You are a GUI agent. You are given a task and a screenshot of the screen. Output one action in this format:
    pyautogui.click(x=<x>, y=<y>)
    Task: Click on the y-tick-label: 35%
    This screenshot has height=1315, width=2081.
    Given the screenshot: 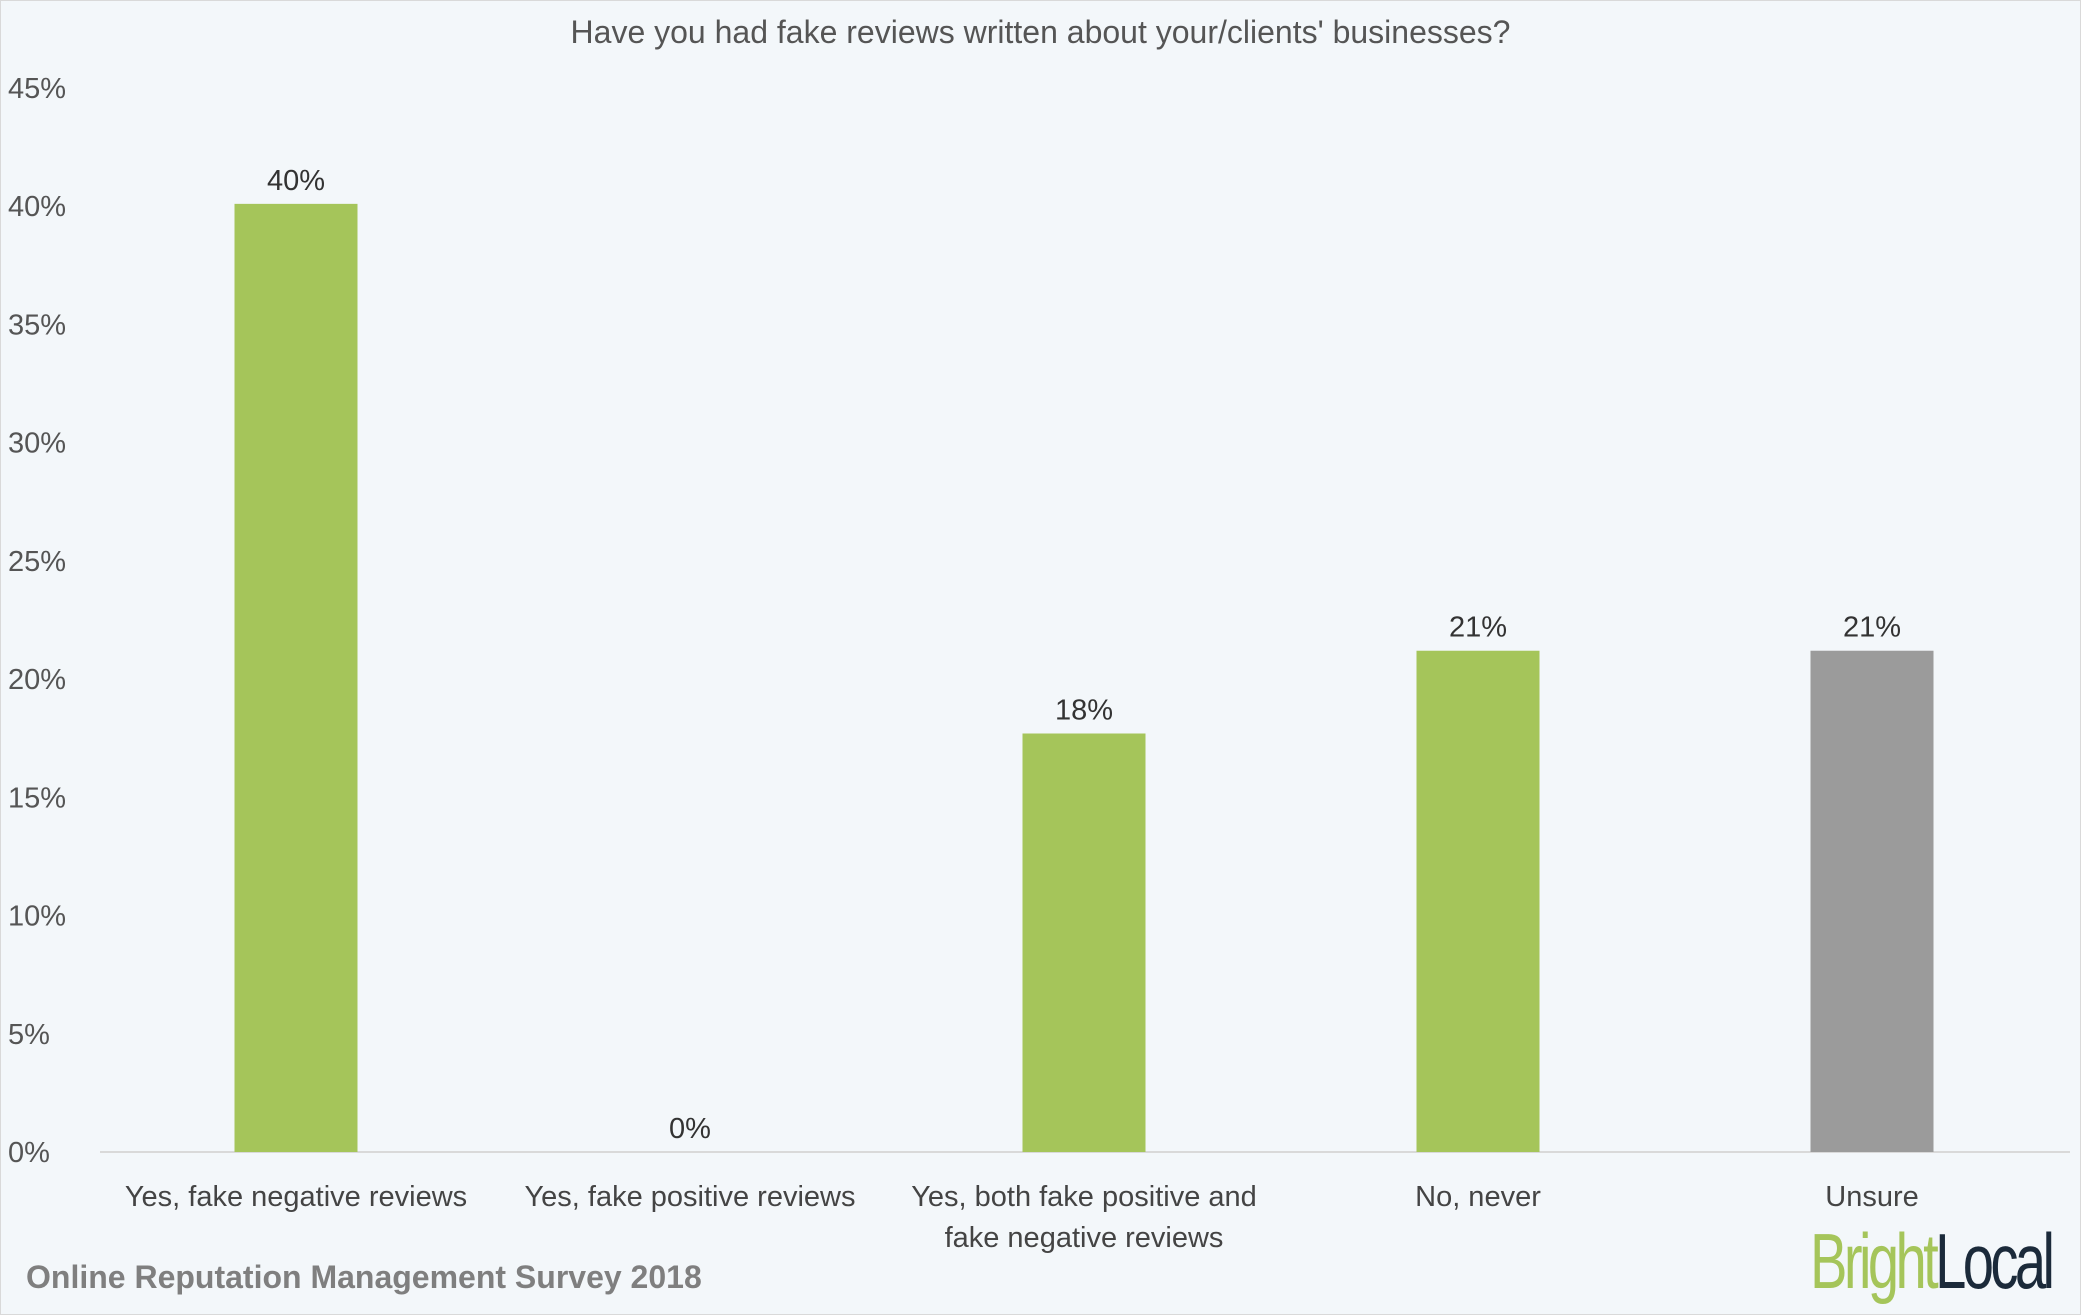 What is the action you would take?
    pyautogui.click(x=37, y=325)
    